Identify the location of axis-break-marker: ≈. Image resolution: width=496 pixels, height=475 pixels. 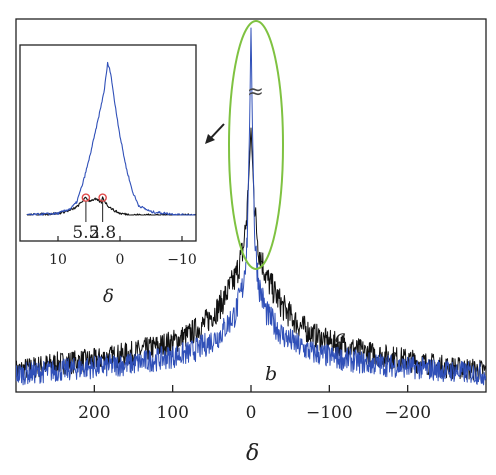
(255, 91).